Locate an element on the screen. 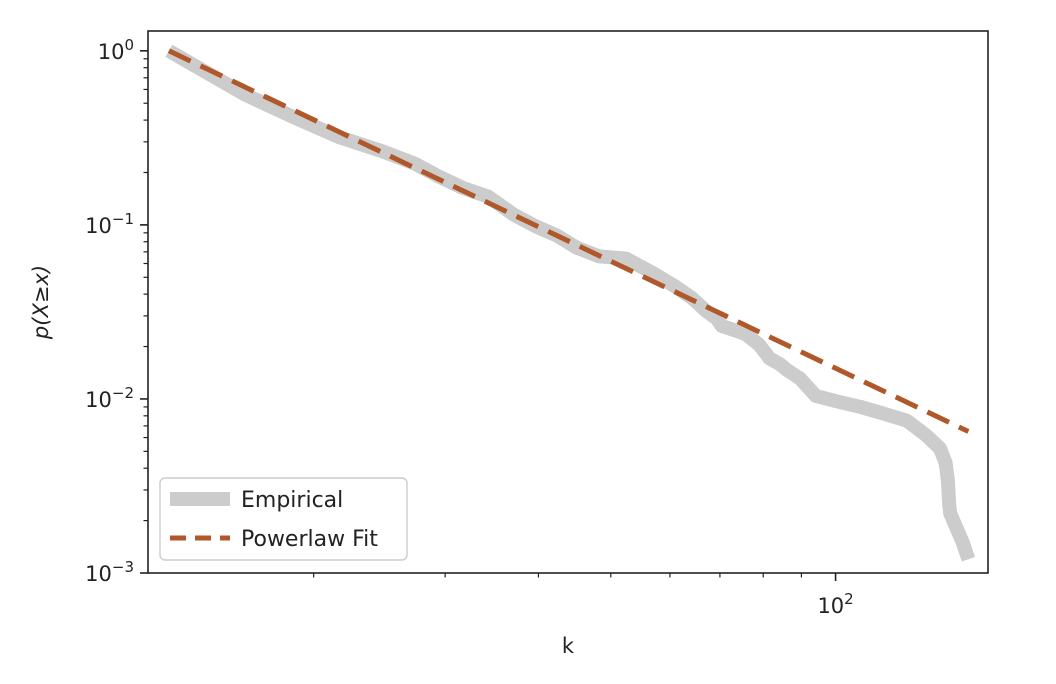  y-tick-label: 10⁻² is located at coordinates (109, 398).